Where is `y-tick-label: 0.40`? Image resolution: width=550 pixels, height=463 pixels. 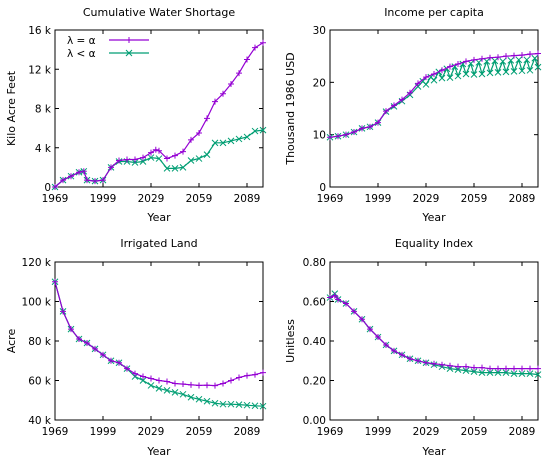
y-tick-label: 0.40 is located at coordinates (314, 342).